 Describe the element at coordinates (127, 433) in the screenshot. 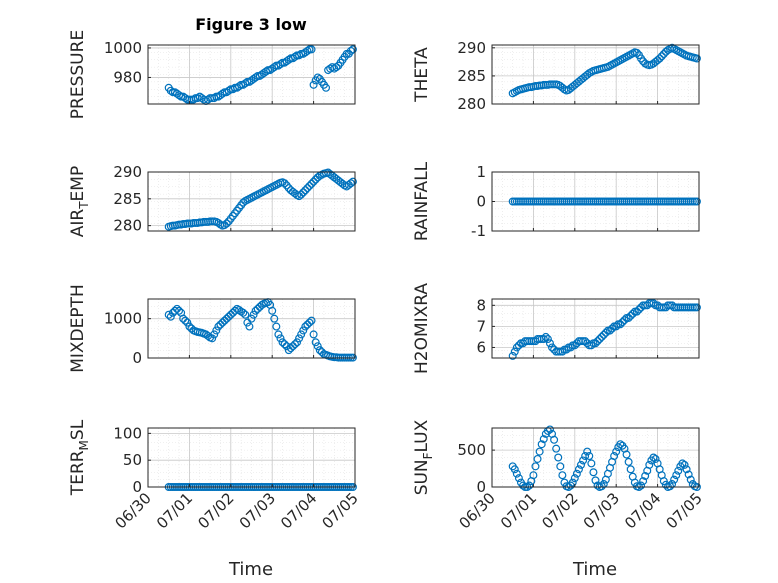

I see `y-tick-label: 100` at that location.